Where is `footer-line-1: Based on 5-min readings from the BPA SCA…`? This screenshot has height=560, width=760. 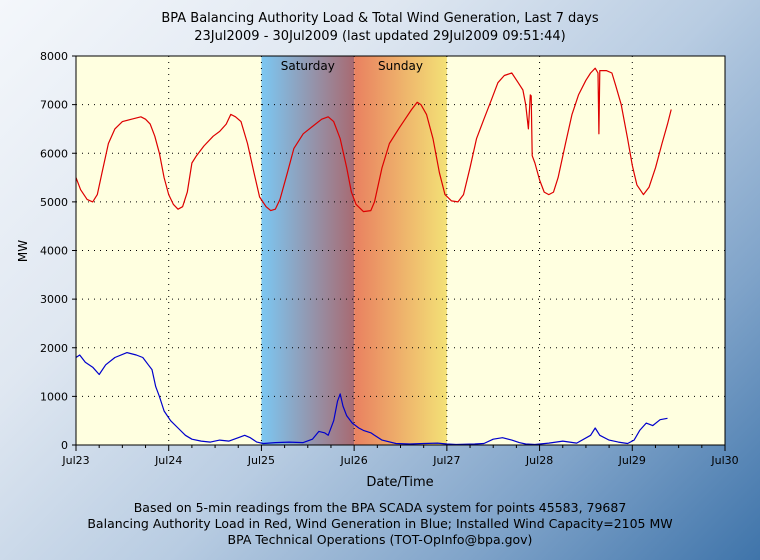 footer-line-1: Based on 5-min readings from the BPA SCA… is located at coordinates (380, 507).